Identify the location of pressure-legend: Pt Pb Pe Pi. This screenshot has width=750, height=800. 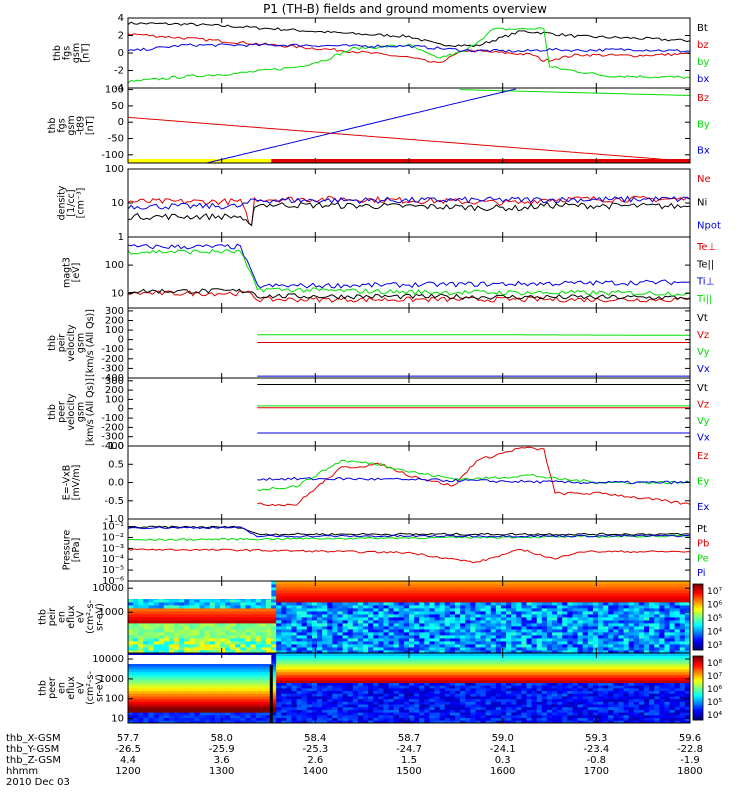
(703, 551).